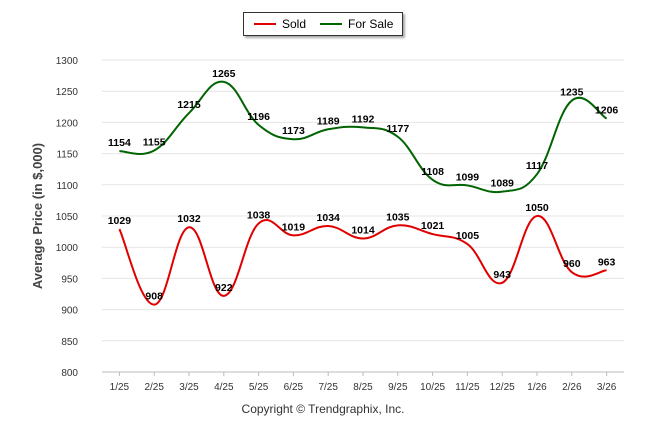 The image size is (646, 434). Describe the element at coordinates (328, 387) in the screenshot. I see `x-tick-label: 7/25` at that location.